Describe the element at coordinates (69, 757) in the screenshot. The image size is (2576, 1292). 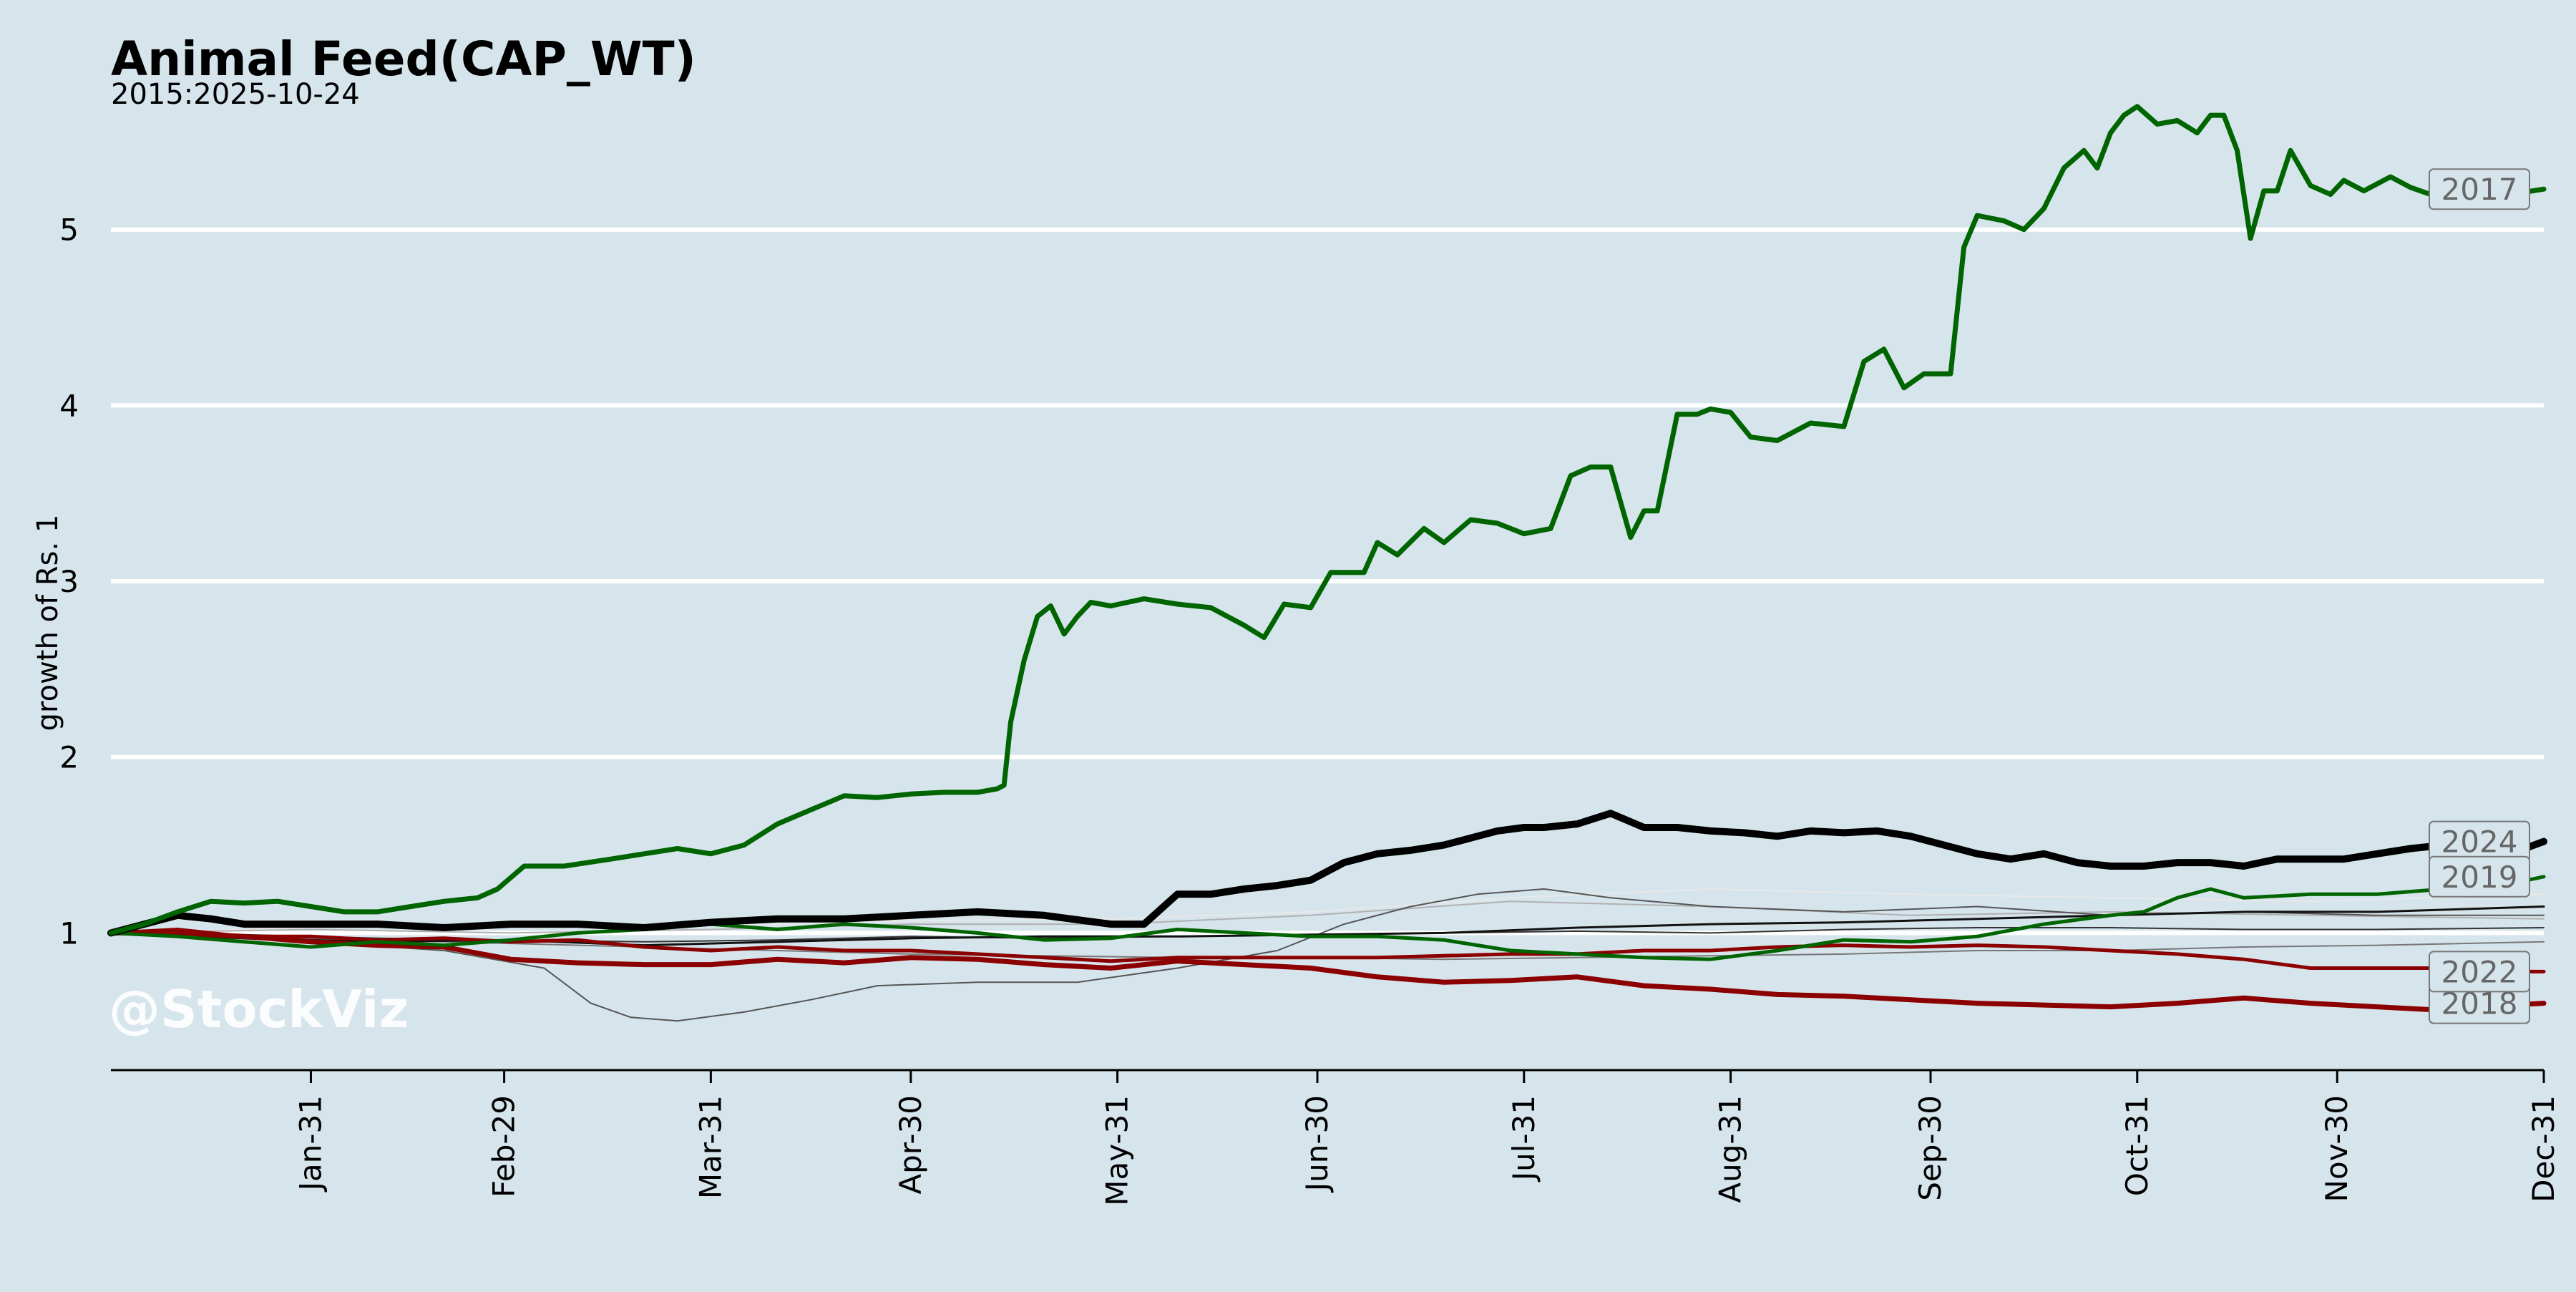
I see `y-tick-label: 2` at that location.